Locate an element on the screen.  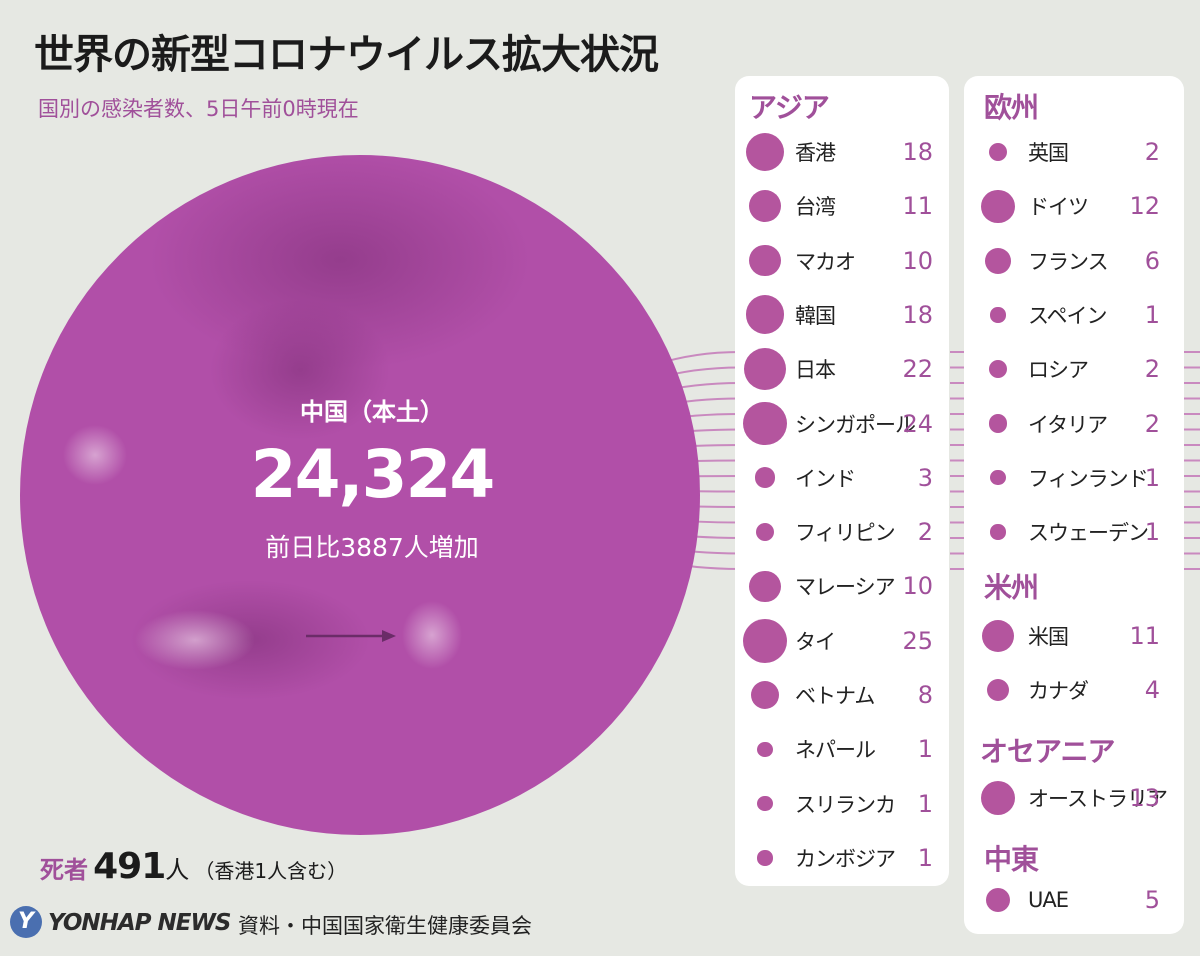
deaths-note: （香港1人含む） is located at coordinates (271, 871).